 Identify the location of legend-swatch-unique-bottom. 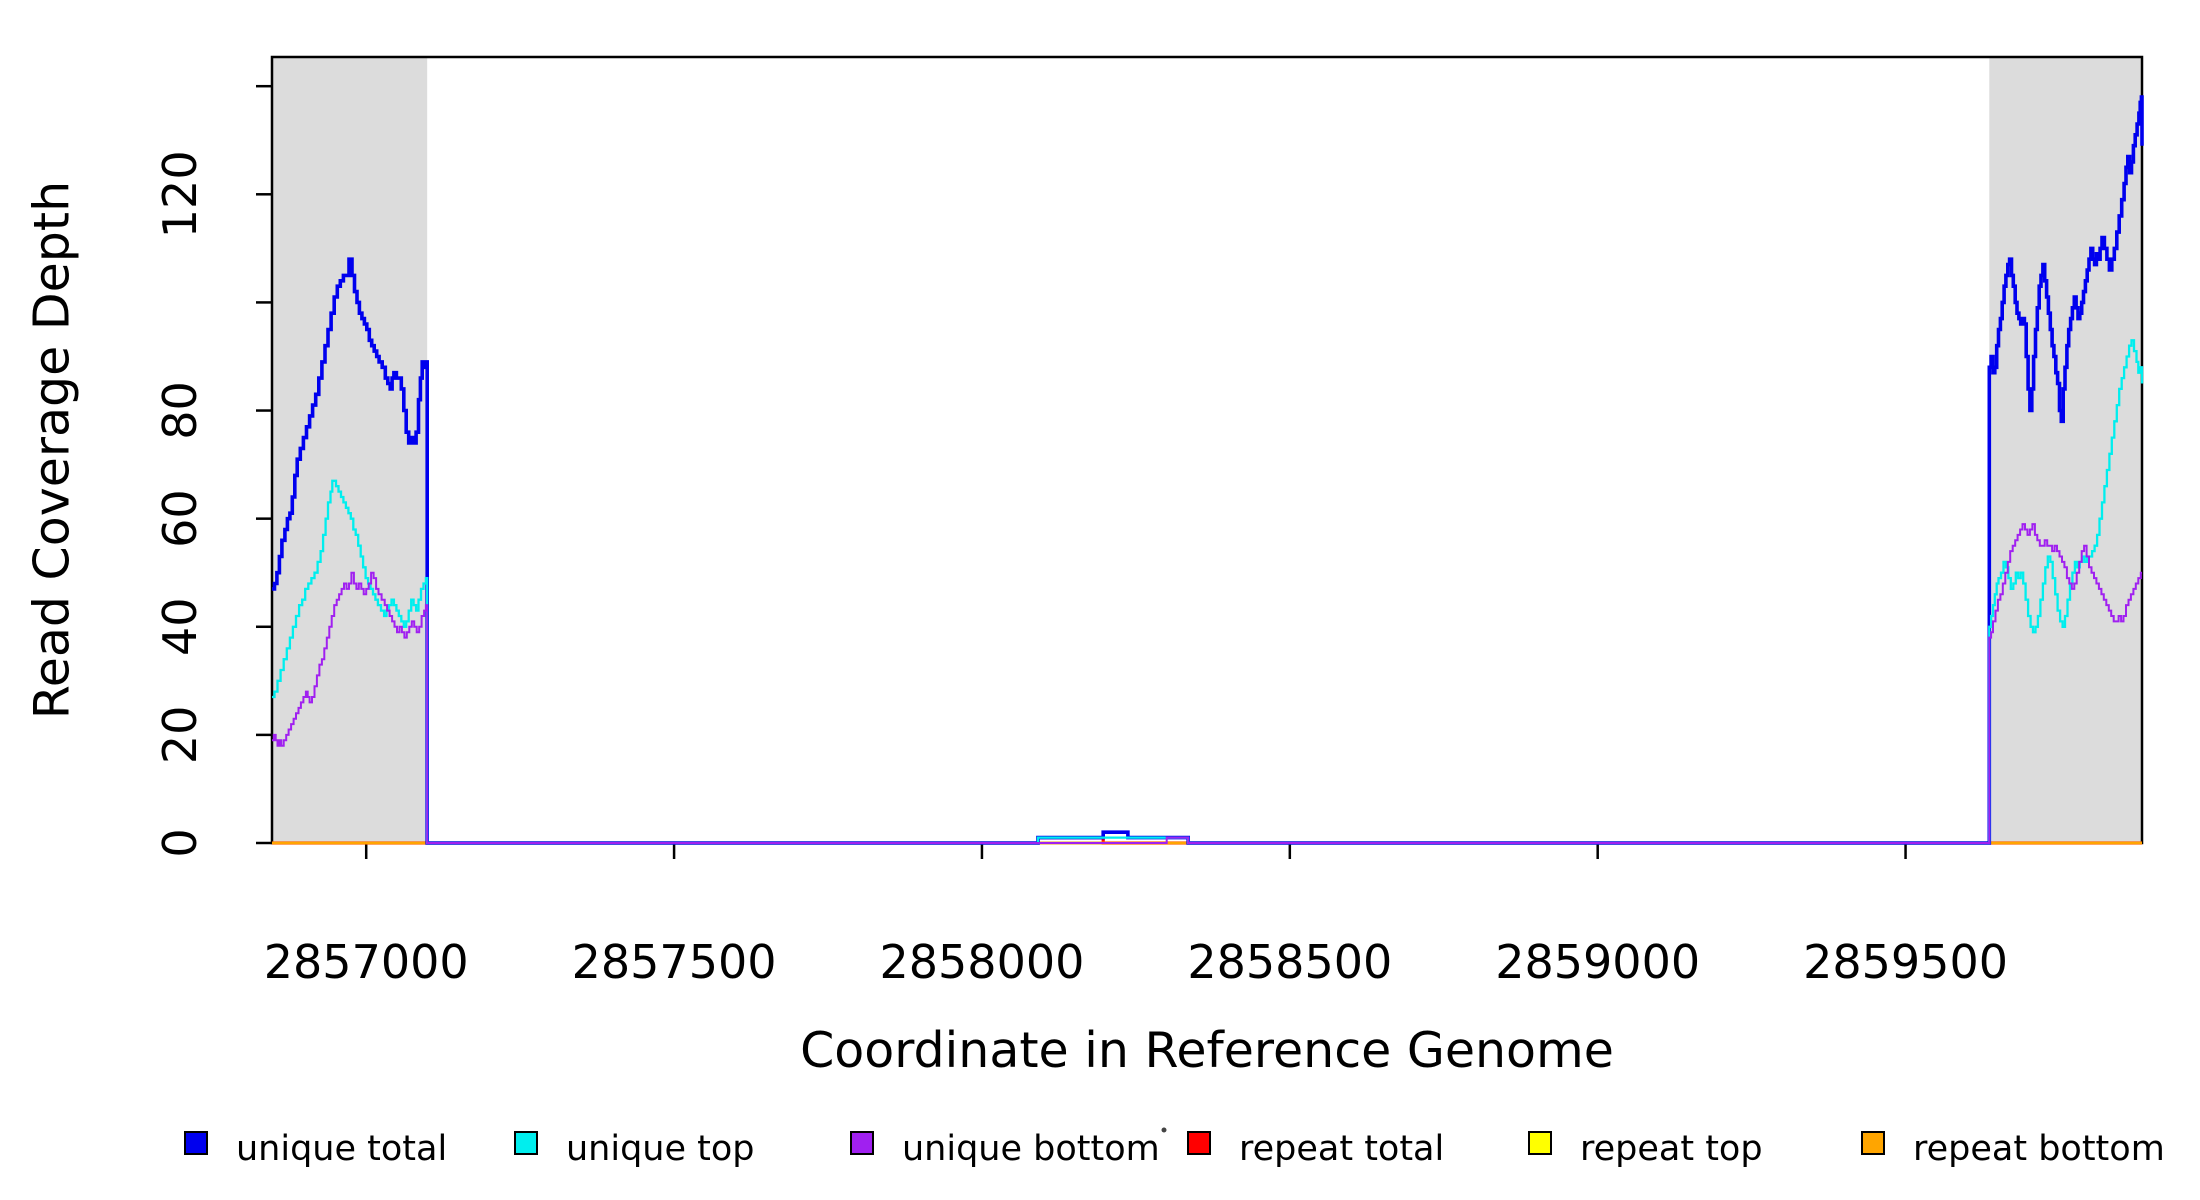
(862, 1143).